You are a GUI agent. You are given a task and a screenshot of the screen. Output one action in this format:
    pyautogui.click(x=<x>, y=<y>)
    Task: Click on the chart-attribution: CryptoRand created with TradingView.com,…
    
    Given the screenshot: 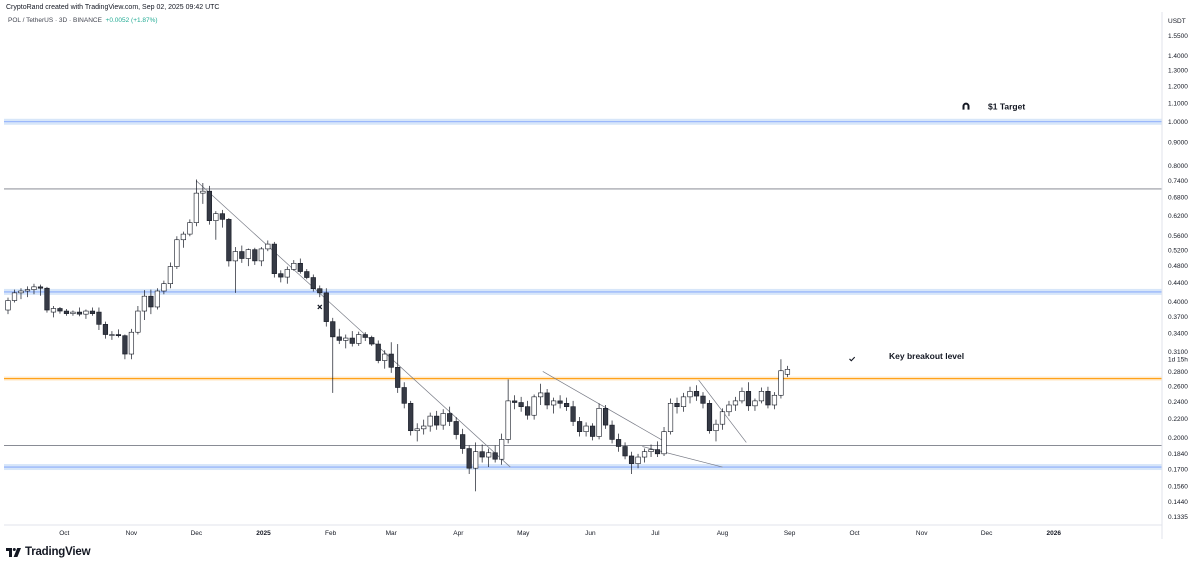 What is the action you would take?
    pyautogui.click(x=113, y=7)
    